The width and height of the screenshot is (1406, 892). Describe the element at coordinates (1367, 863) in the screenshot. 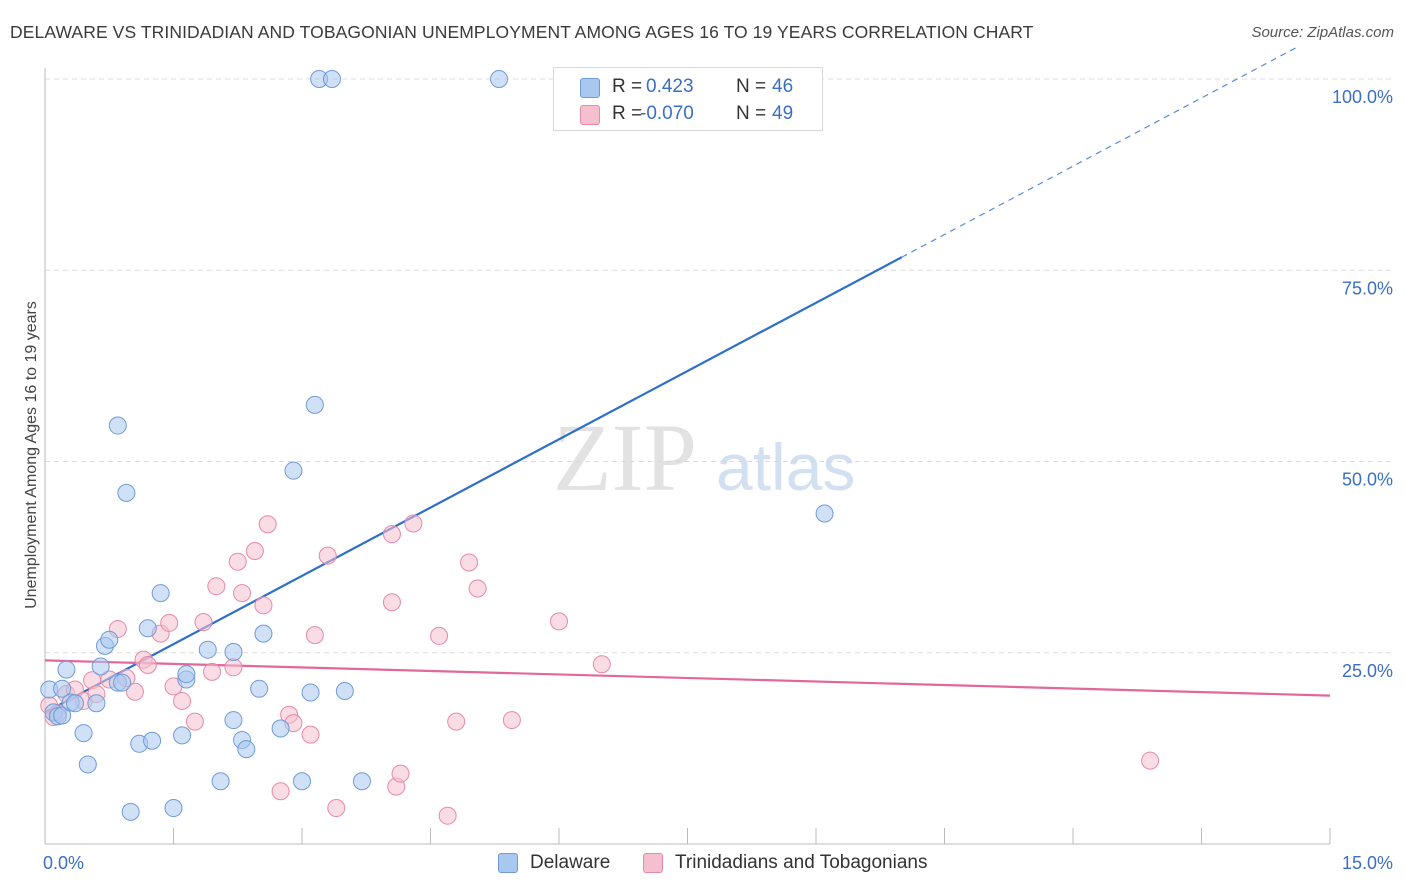

I see `x-tick-label: 15.0%` at that location.